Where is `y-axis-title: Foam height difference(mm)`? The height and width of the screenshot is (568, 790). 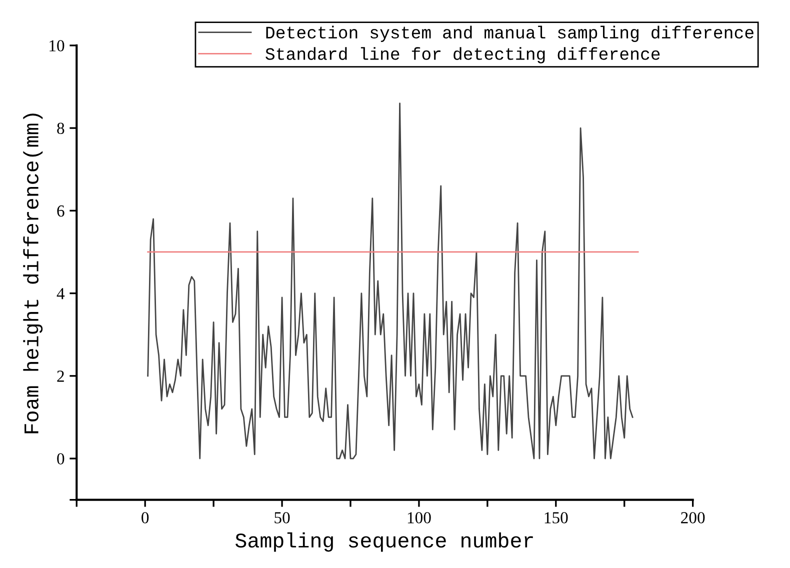 y-axis-title: Foam height difference(mm) is located at coordinates (33, 274).